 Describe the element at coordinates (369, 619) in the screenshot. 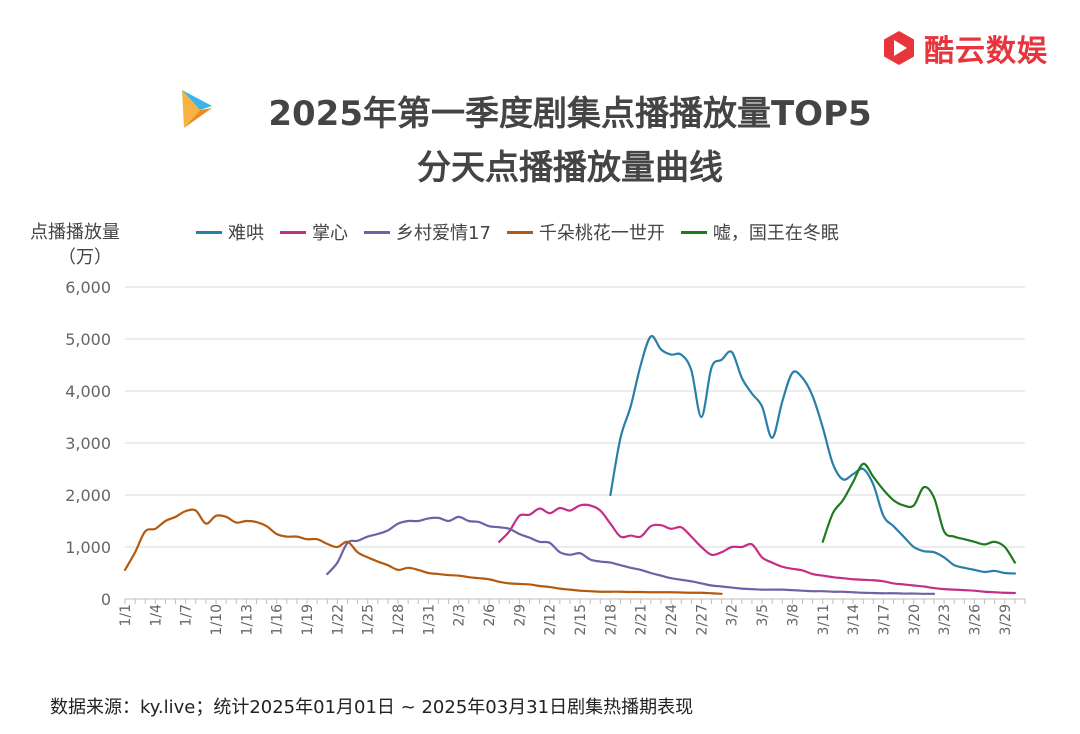

I see `x-tick-label: 1/25` at that location.